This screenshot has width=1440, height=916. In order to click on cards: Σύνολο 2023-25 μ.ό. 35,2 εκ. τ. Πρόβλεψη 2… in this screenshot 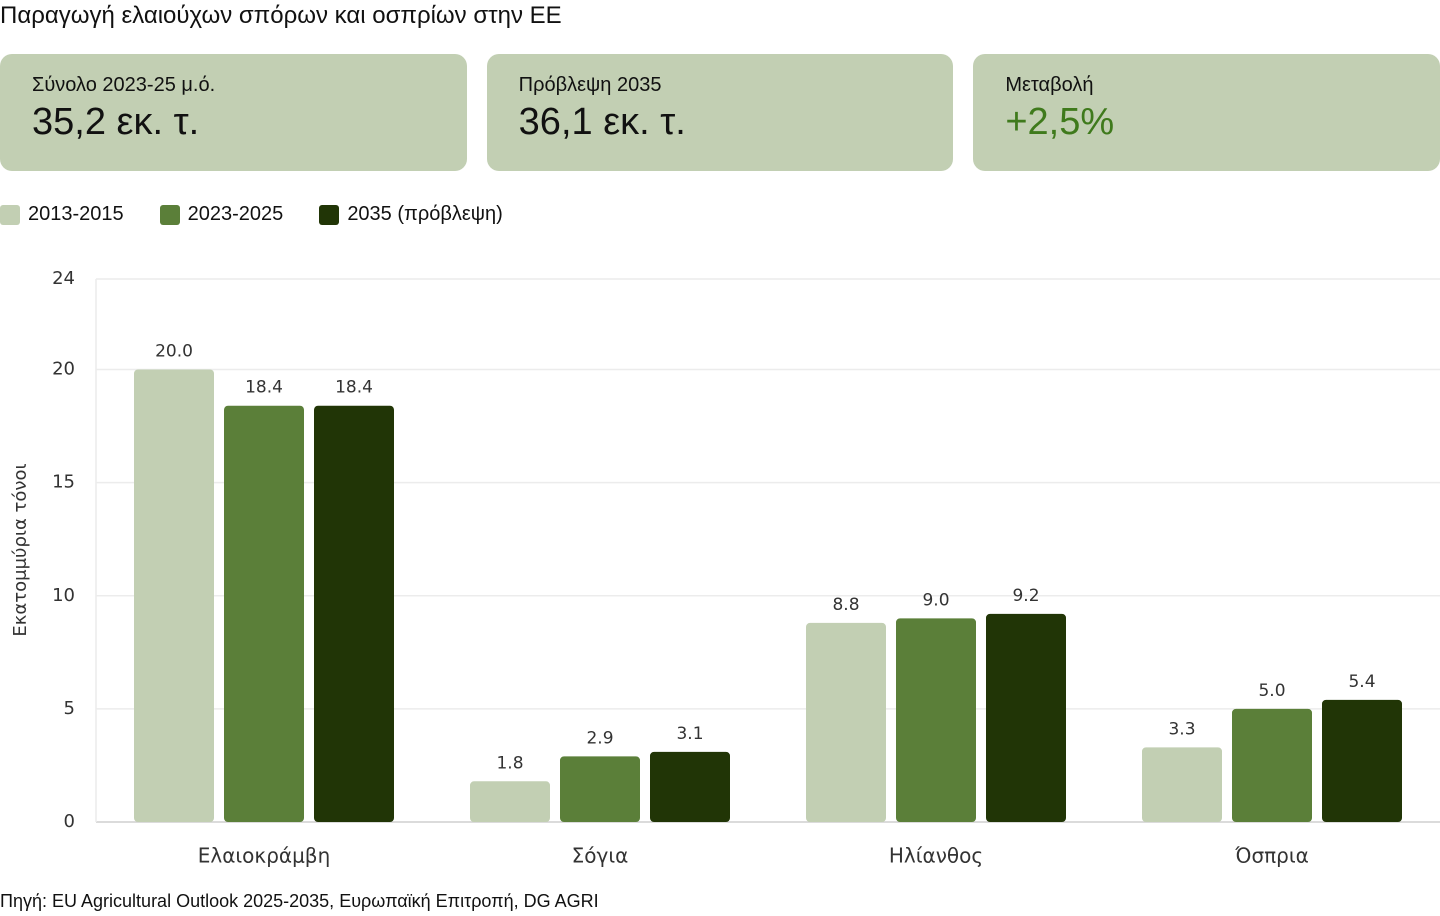, I will do `click(720, 112)`.